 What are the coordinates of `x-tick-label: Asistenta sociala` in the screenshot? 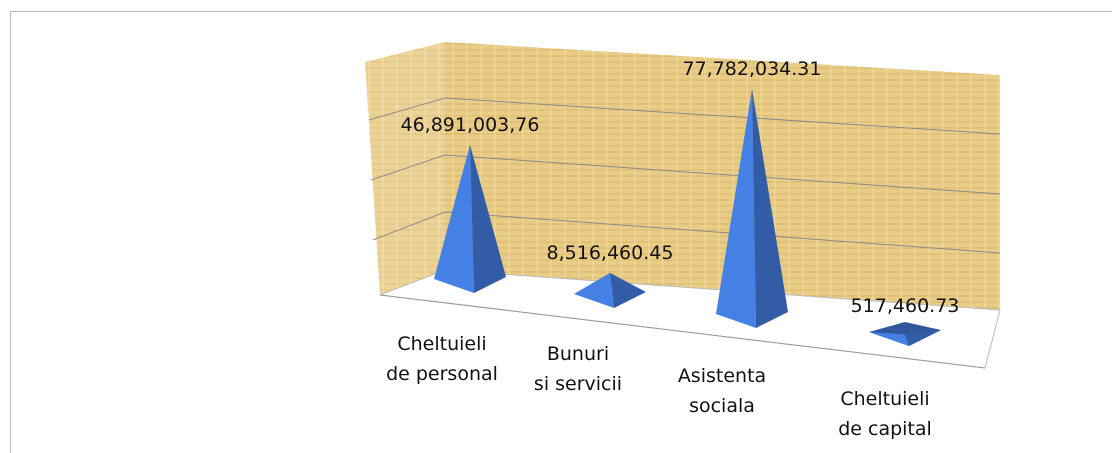 It's located at (722, 391).